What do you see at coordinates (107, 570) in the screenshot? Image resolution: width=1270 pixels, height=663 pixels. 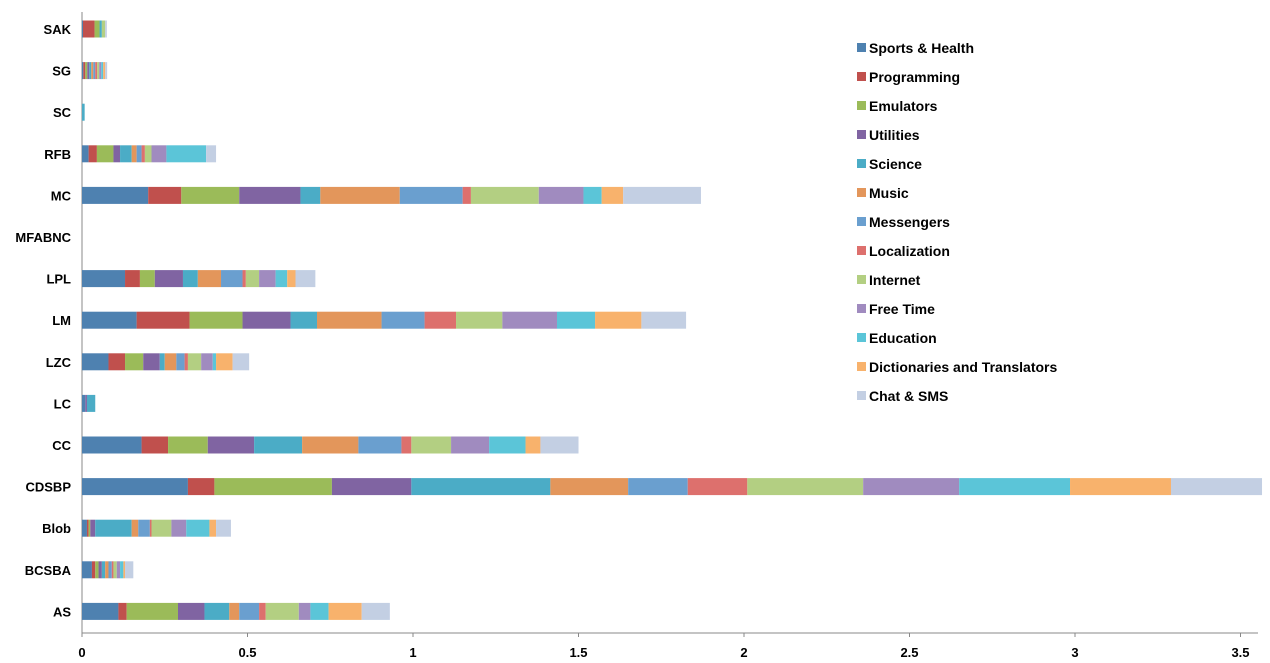 I see `bar-bcsba-music` at bounding box center [107, 570].